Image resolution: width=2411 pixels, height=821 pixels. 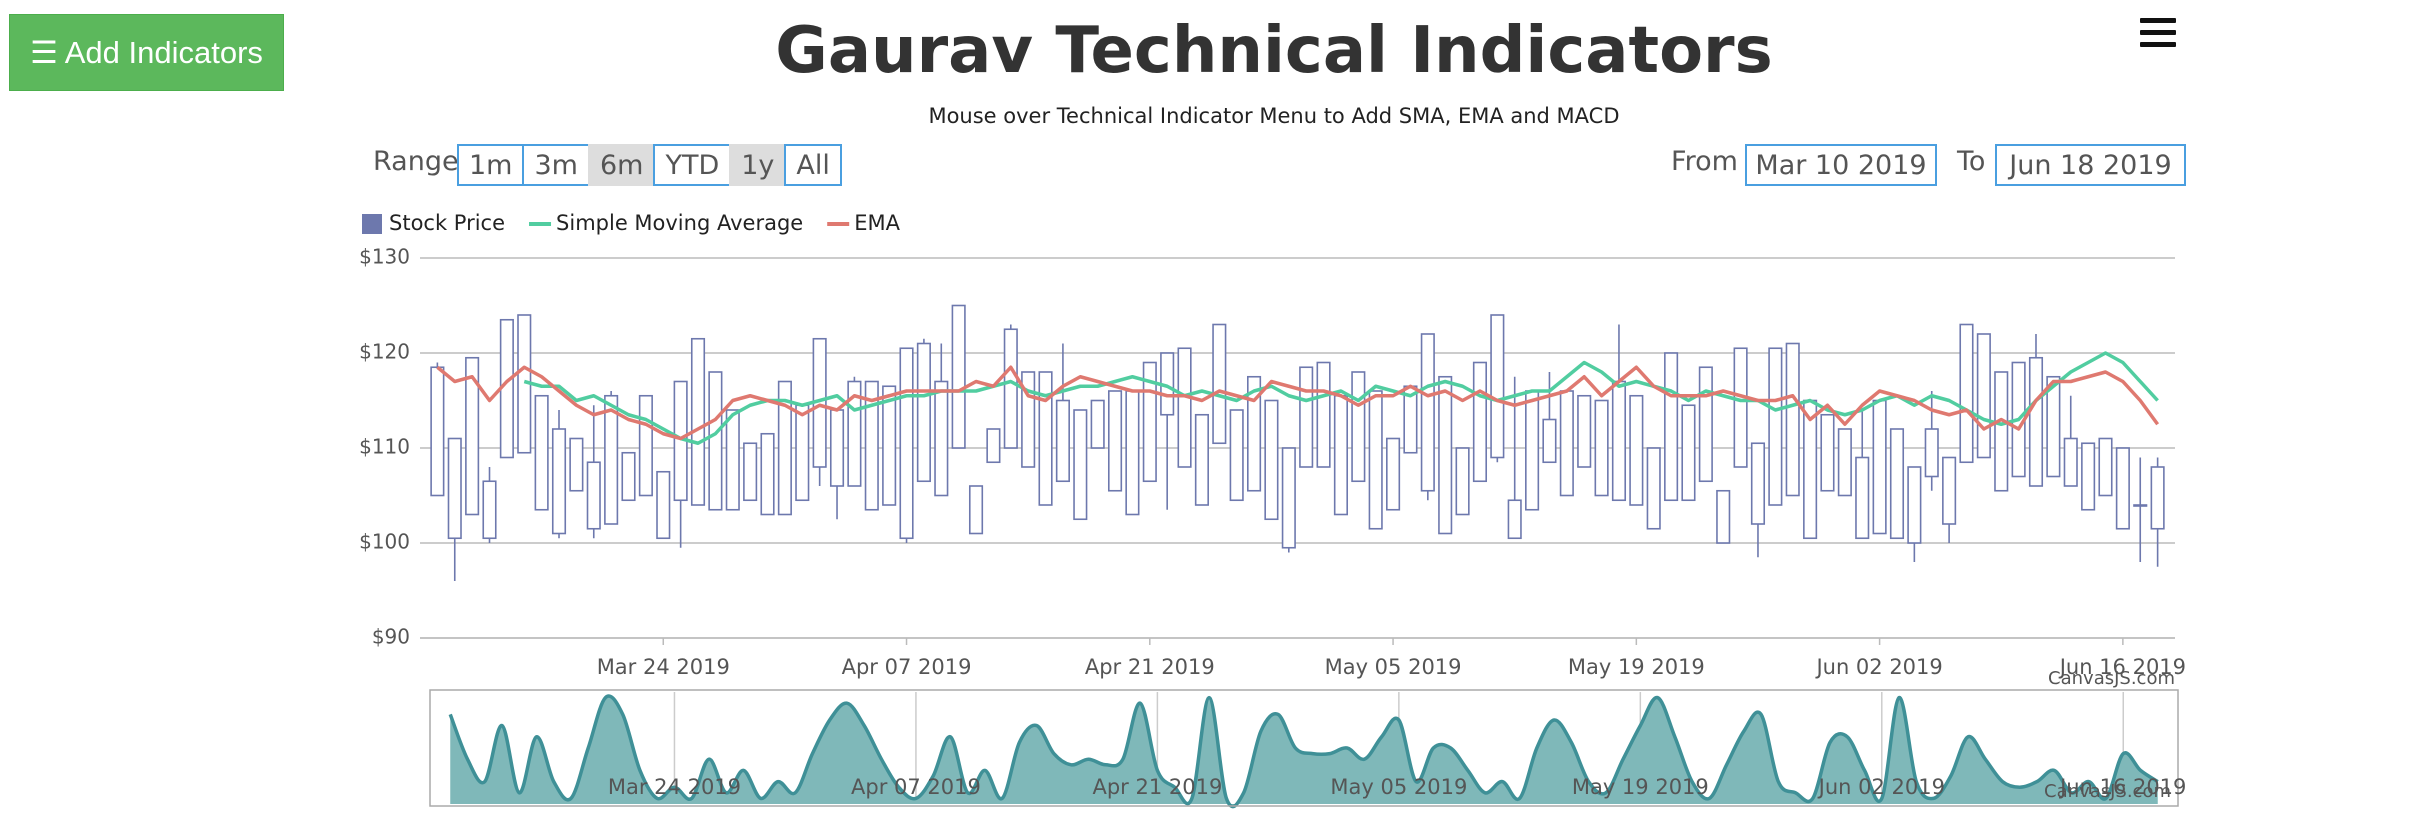 I want to click on y-tick-label: $120, so click(x=384, y=352).